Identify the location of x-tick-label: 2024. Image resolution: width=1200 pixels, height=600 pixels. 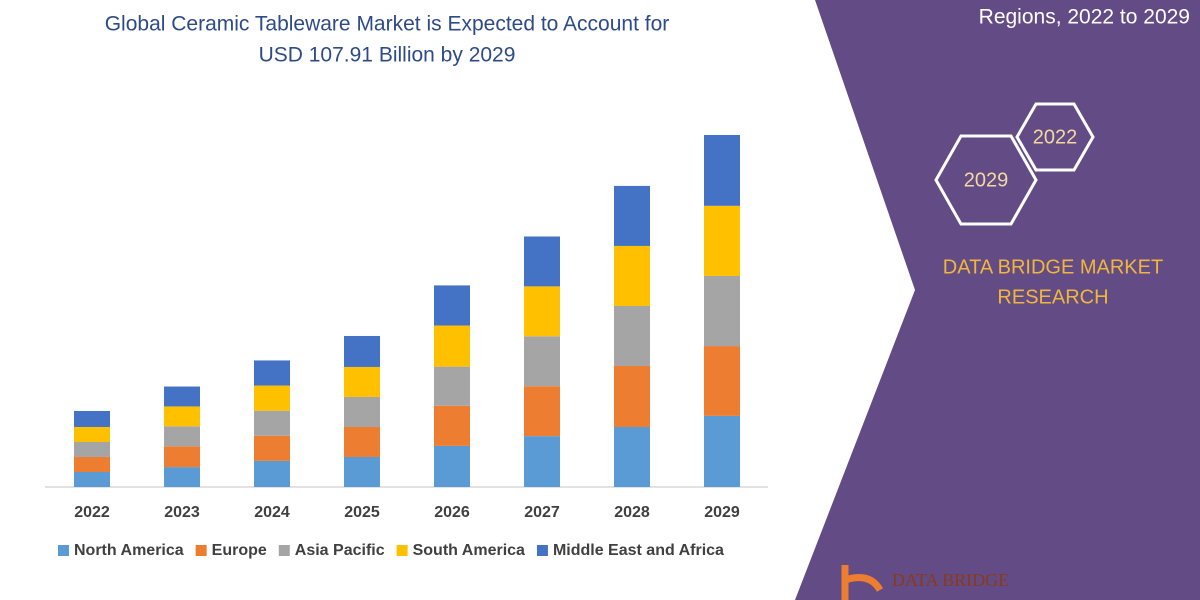
(272, 512).